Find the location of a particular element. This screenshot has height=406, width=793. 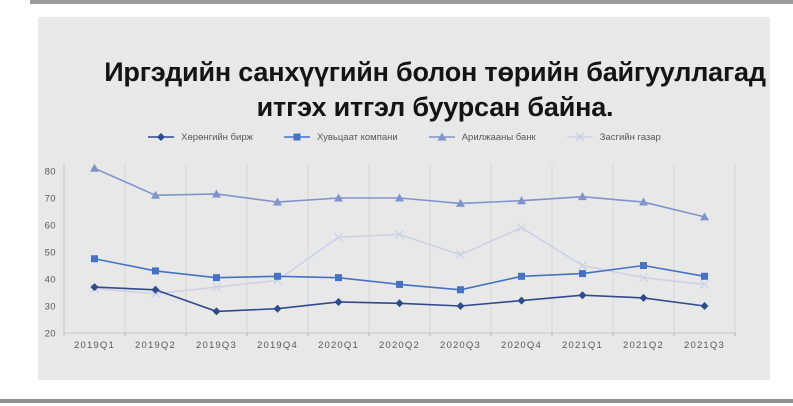

svg-text: 2019Q3 is located at coordinates (216, 345).